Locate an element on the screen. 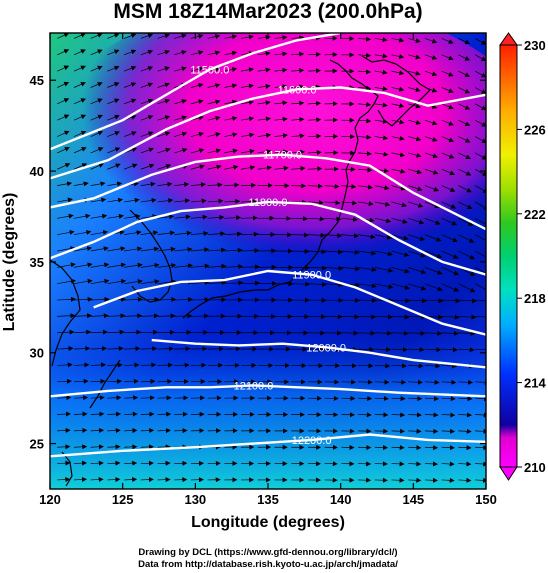 The width and height of the screenshot is (548, 573). contour-label: 11600.0 is located at coordinates (297, 90).